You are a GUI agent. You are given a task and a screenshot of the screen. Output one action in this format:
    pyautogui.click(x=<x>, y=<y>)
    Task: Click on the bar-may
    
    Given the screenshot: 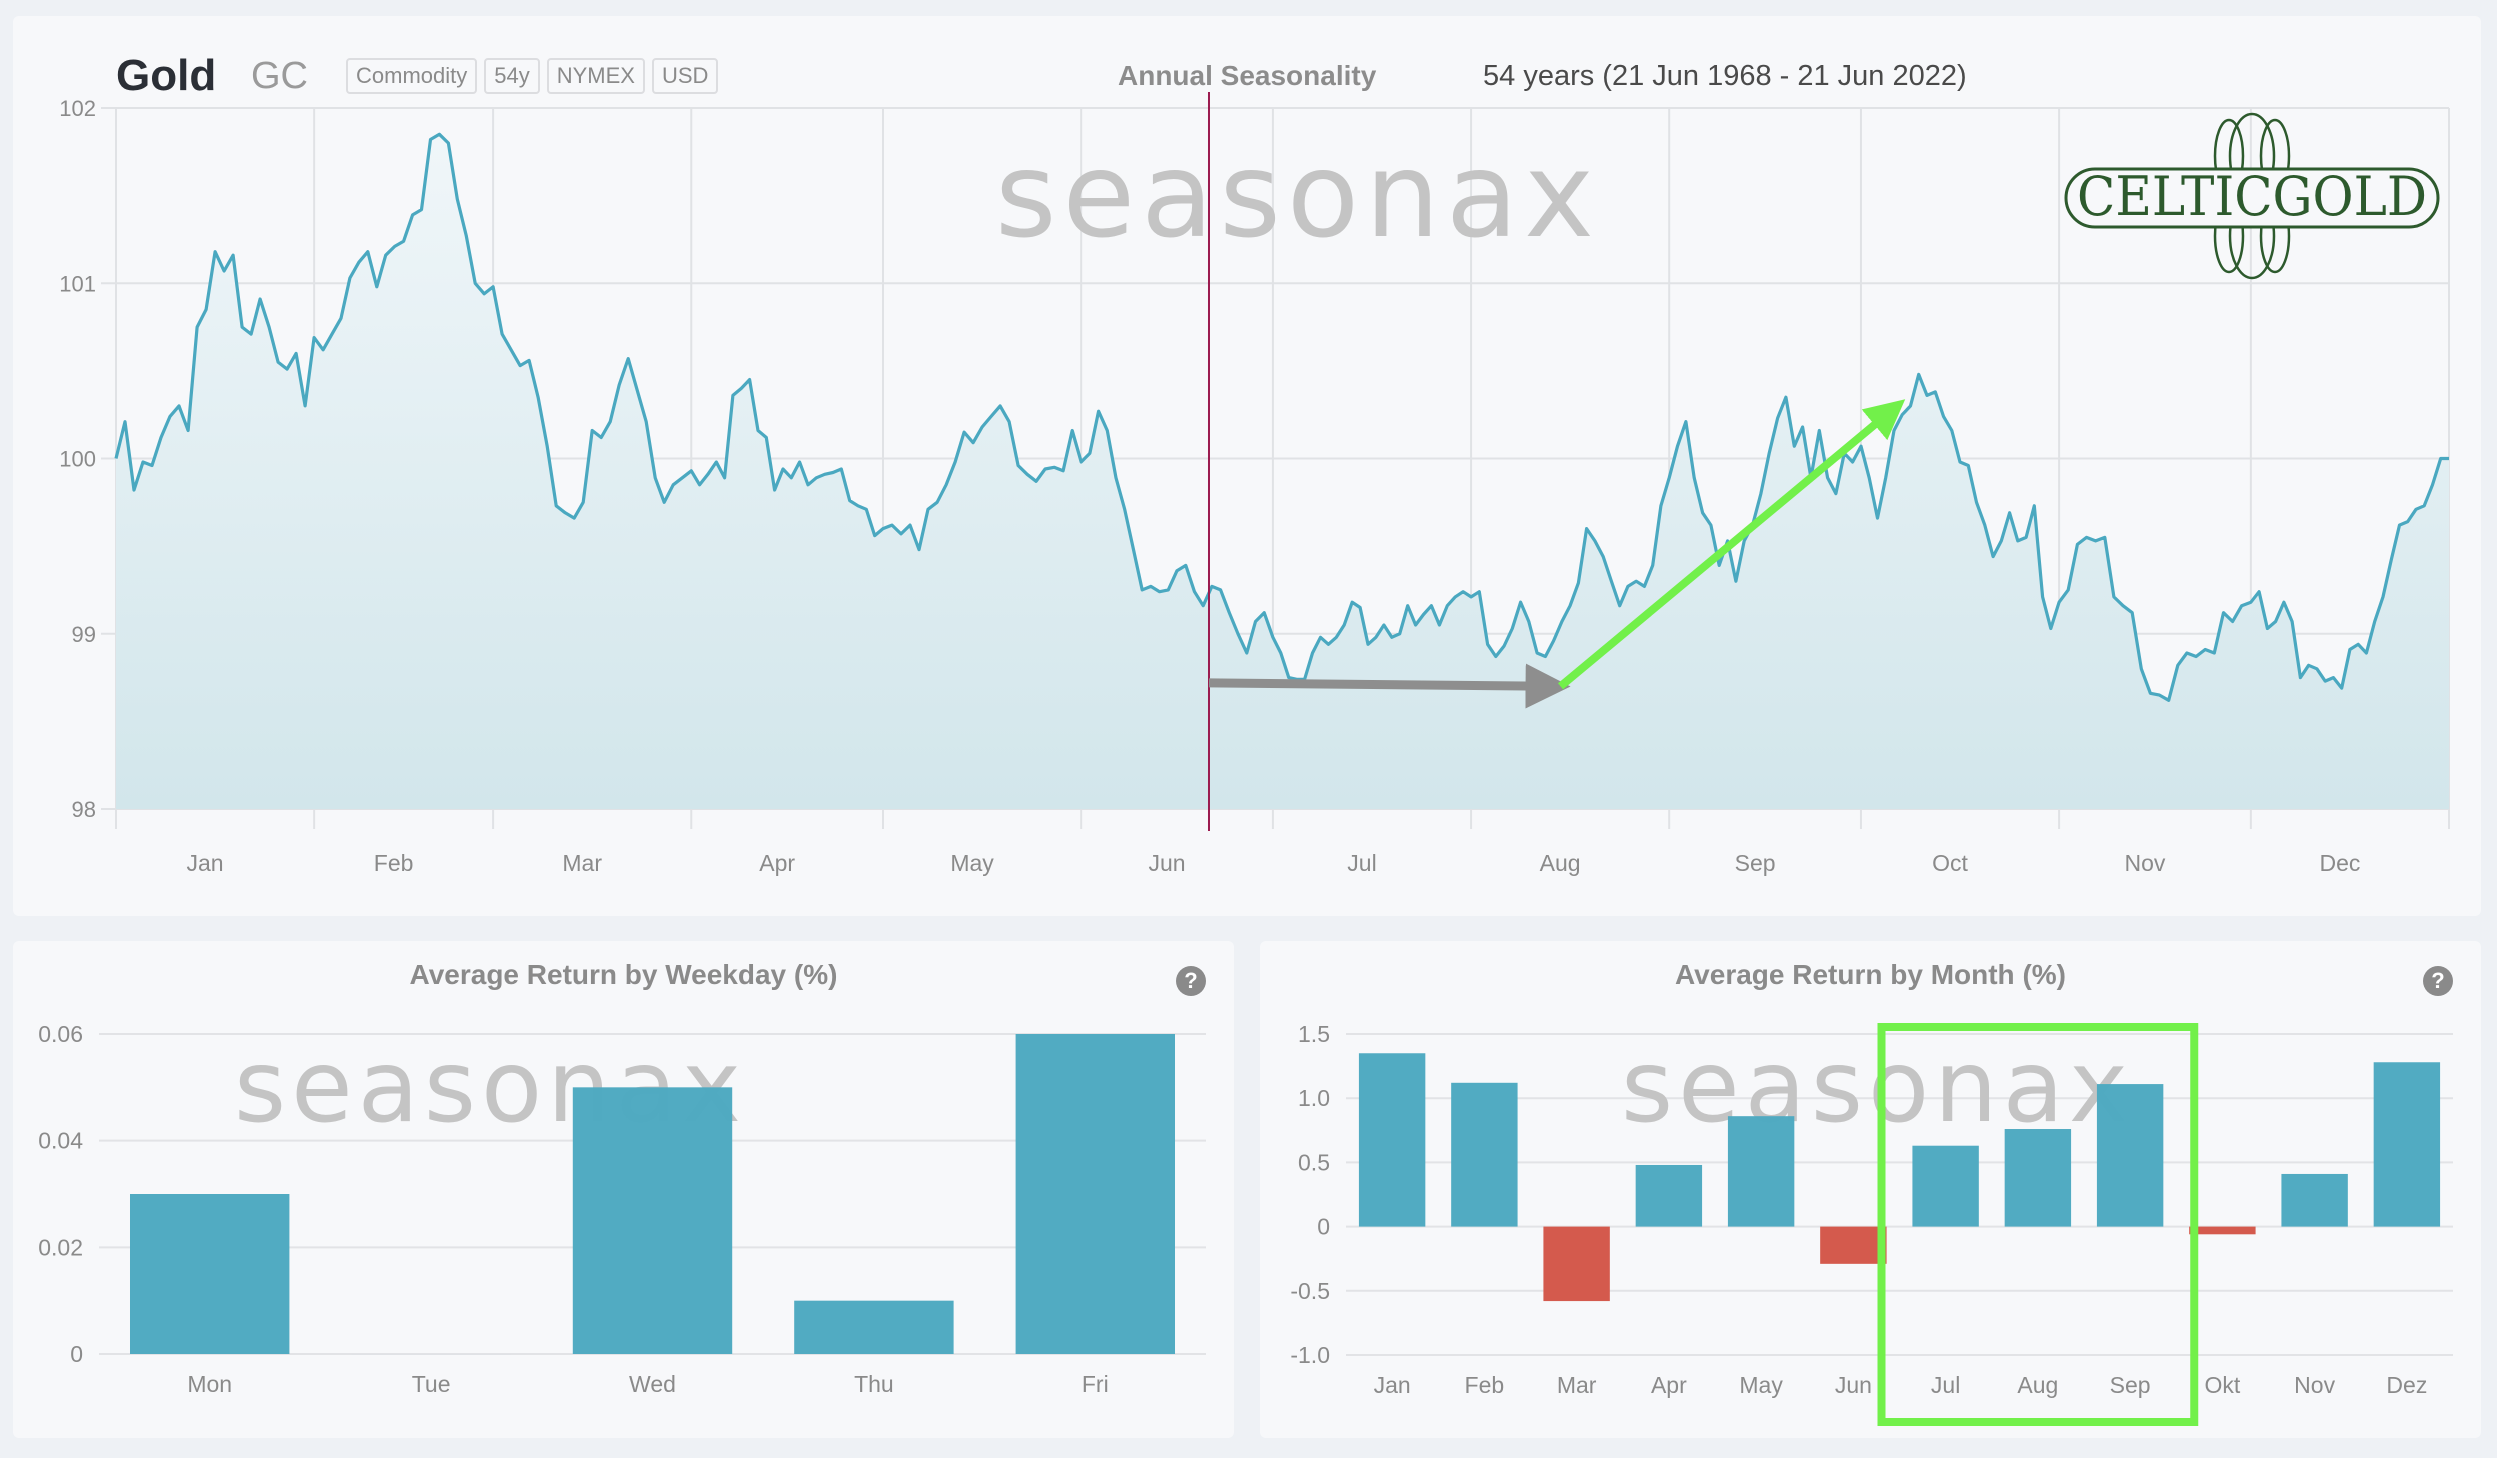 What is the action you would take?
    pyautogui.click(x=1761, y=1171)
    